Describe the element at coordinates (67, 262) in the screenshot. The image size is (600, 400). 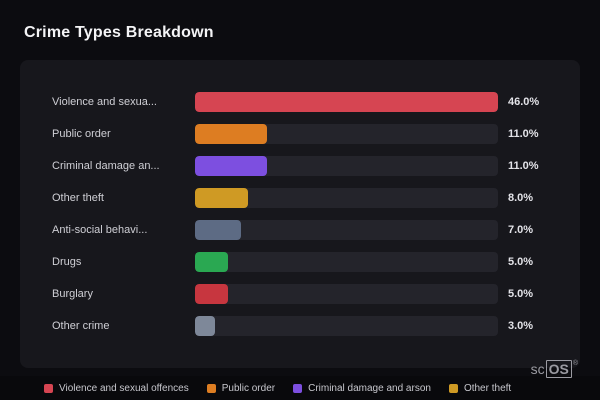
I see `row-label: Drugs` at that location.